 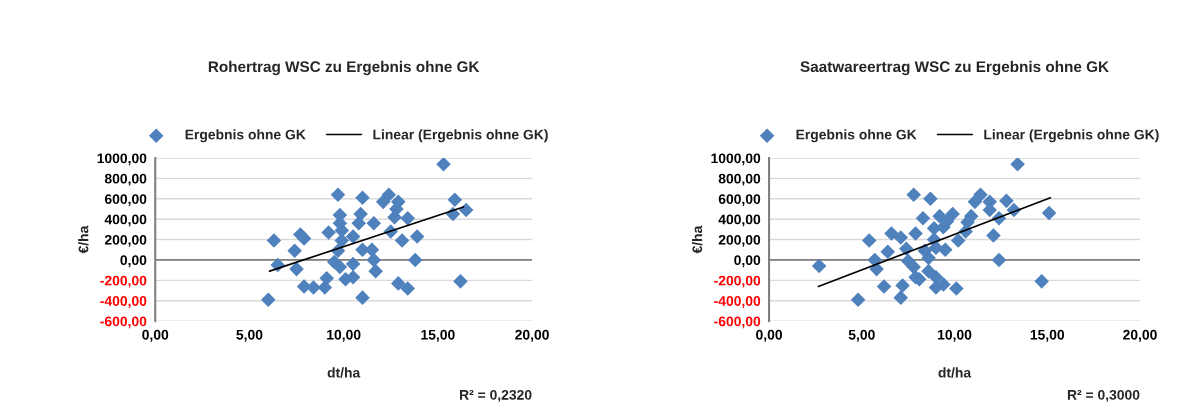 I want to click on chart-title: Rohertrag WSC zu Ergebnis ohne GK, so click(x=344, y=68).